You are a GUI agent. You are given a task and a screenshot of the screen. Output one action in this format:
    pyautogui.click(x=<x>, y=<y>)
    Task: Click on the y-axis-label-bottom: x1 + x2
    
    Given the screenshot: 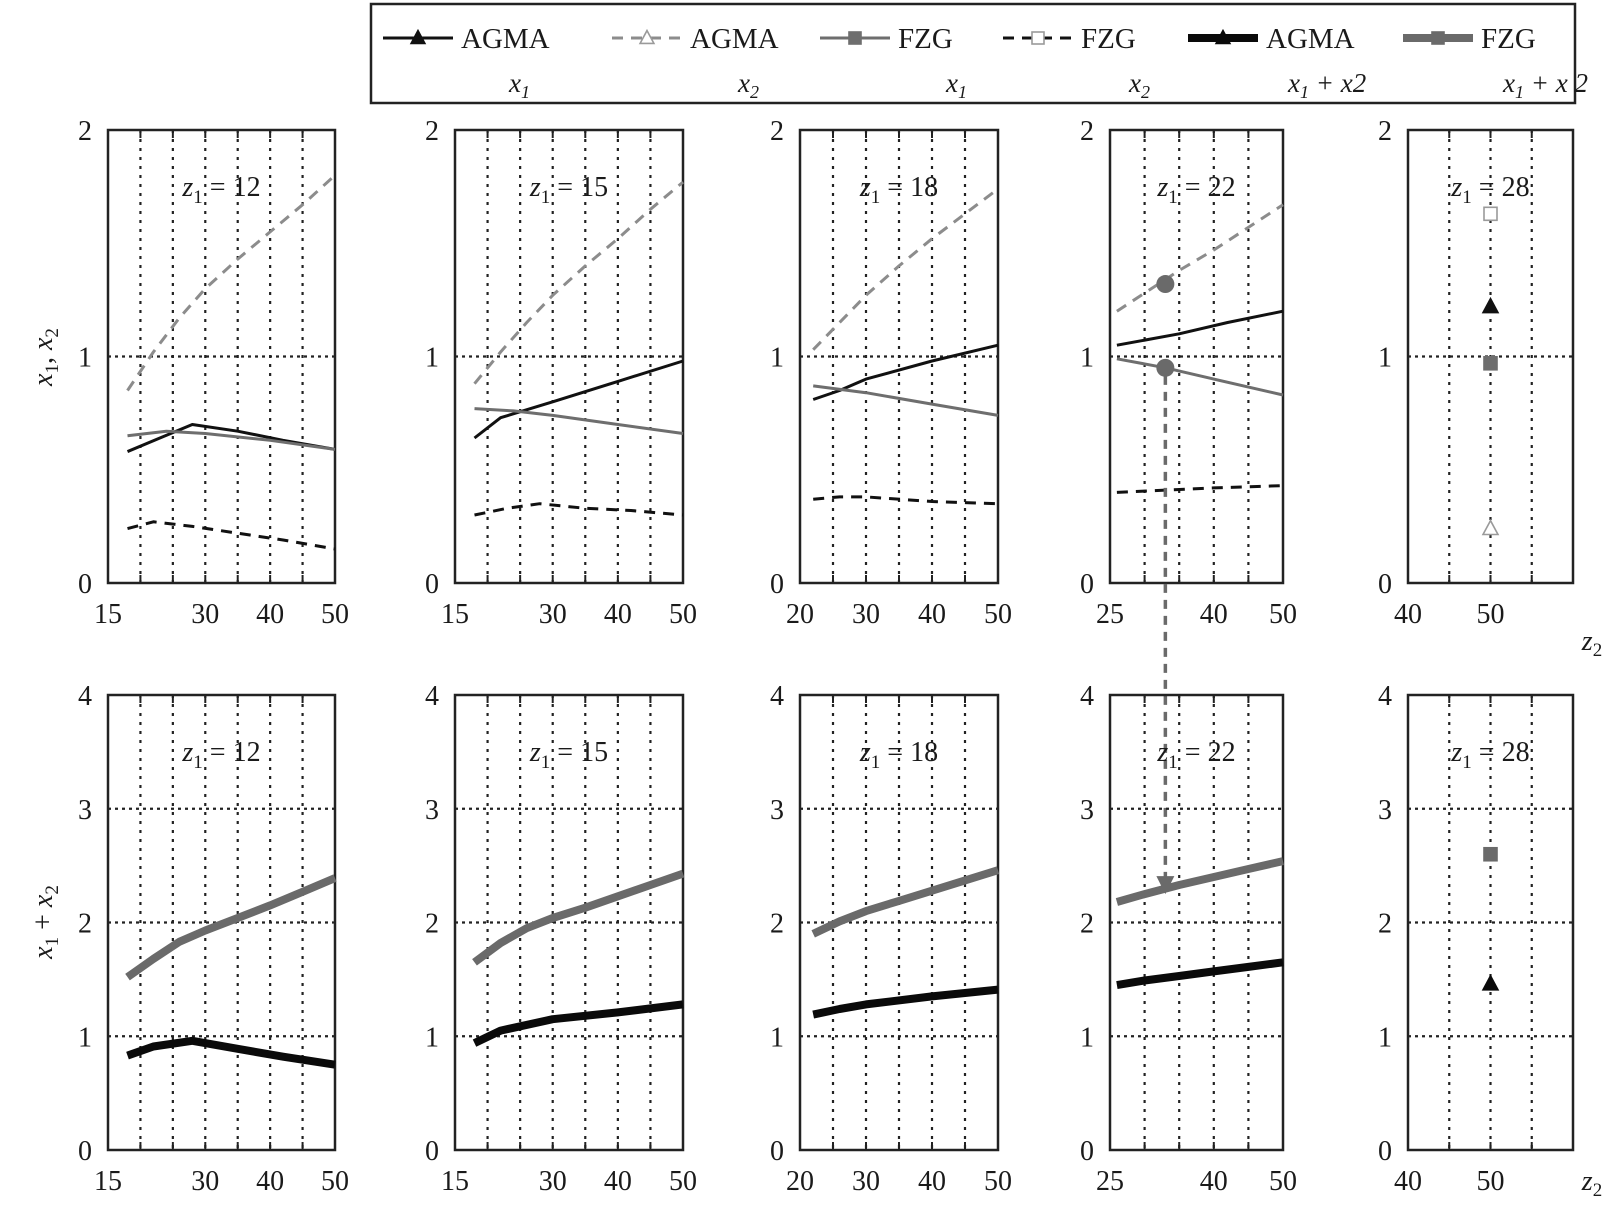 What is the action you would take?
    pyautogui.click(x=45, y=922)
    